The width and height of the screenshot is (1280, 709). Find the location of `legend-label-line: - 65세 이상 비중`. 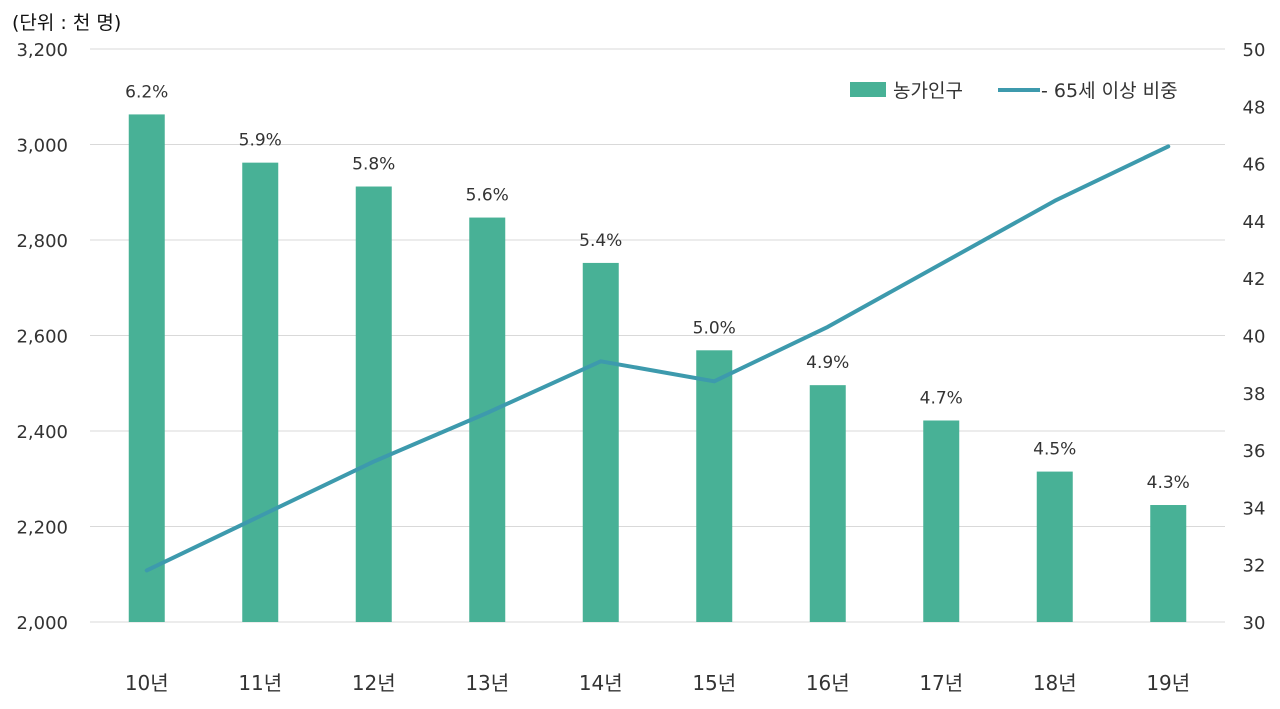

legend-label-line: - 65세 이상 비중 is located at coordinates (1109, 91).